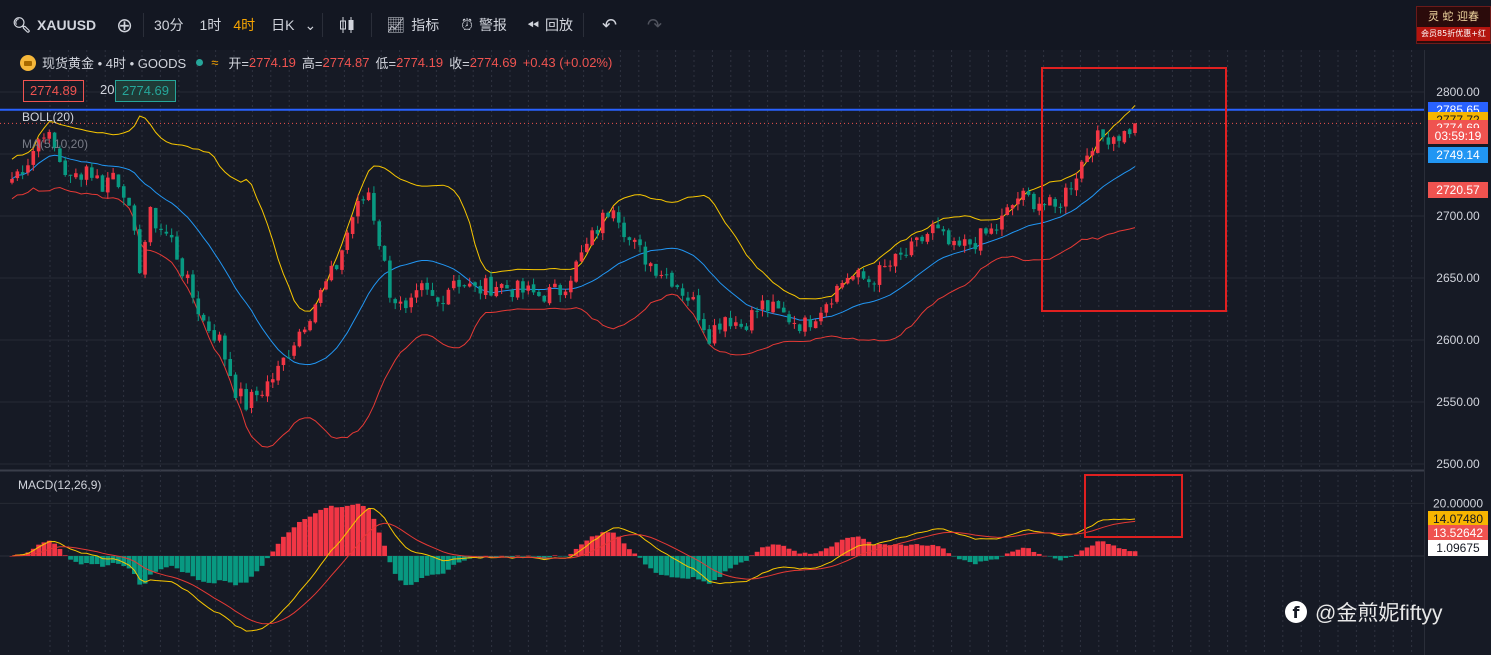  I want to click on timeframe-4h: 4时, so click(244, 25).